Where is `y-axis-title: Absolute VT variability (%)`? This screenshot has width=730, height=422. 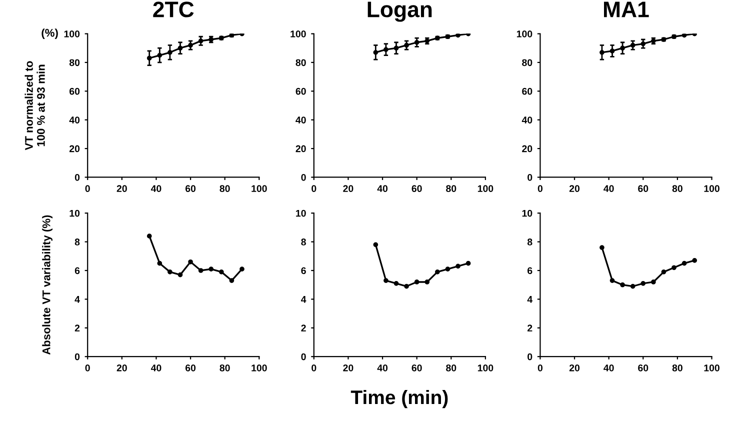 y-axis-title: Absolute VT variability (%) is located at coordinates (47, 285).